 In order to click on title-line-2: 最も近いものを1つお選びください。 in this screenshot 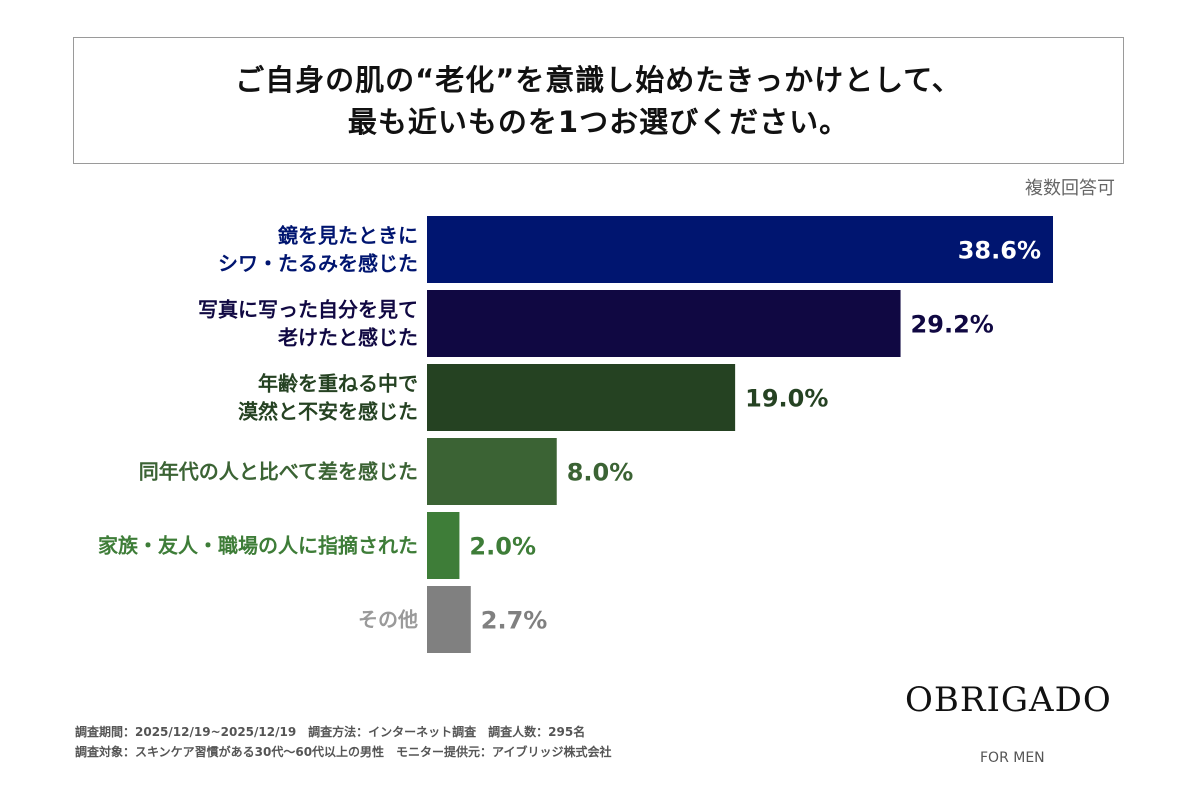, I will do `click(598, 121)`.